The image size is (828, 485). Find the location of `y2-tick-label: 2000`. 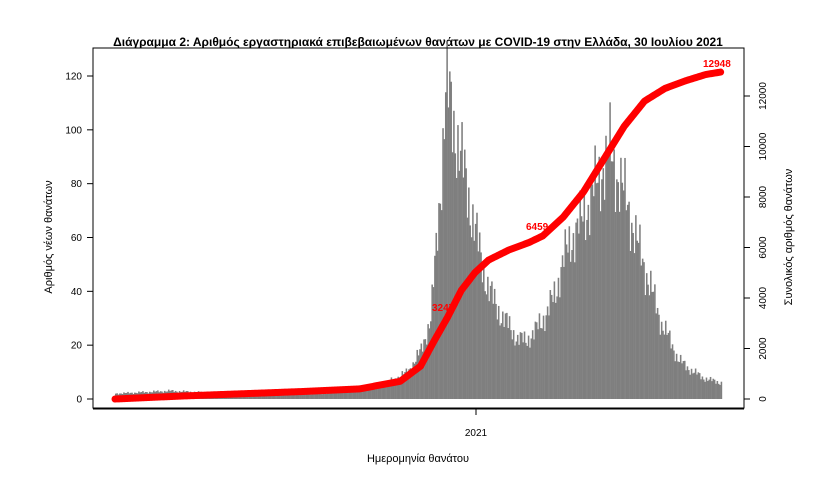

y2-tick-label: 2000 is located at coordinates (763, 348).